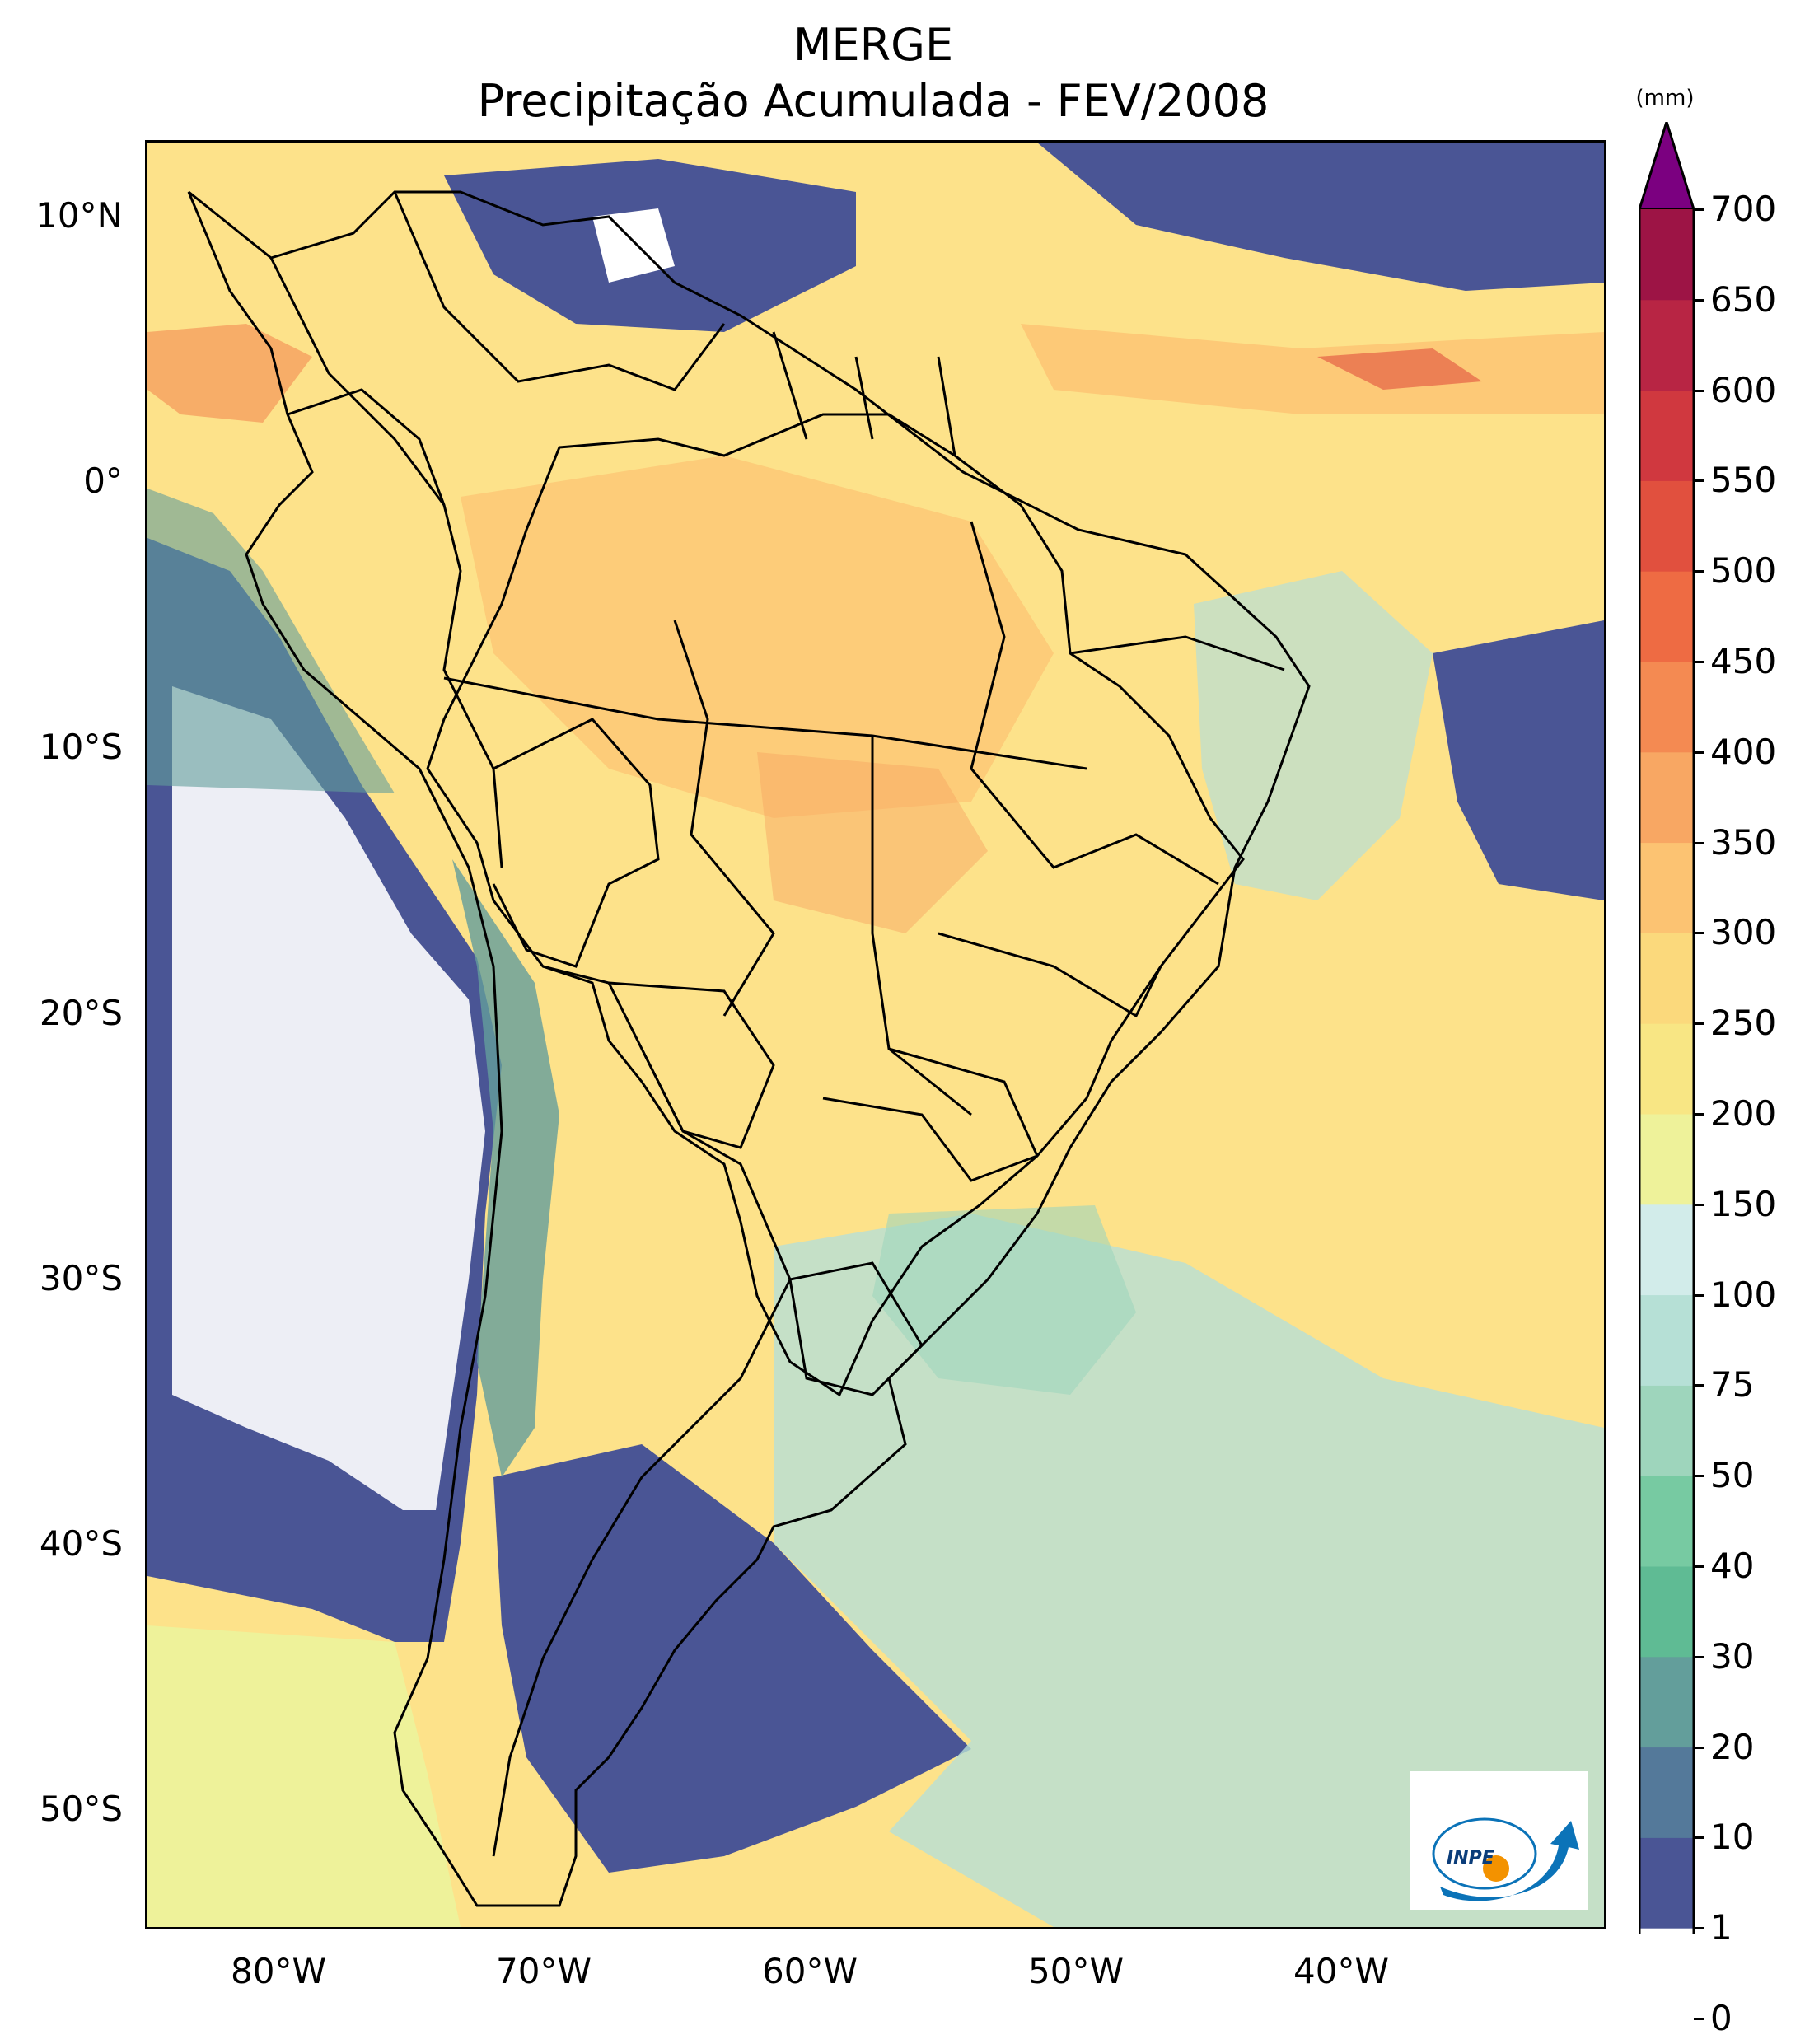  Describe the element at coordinates (1312, 369) in the screenshot. I see `atlantic-itcz` at that location.